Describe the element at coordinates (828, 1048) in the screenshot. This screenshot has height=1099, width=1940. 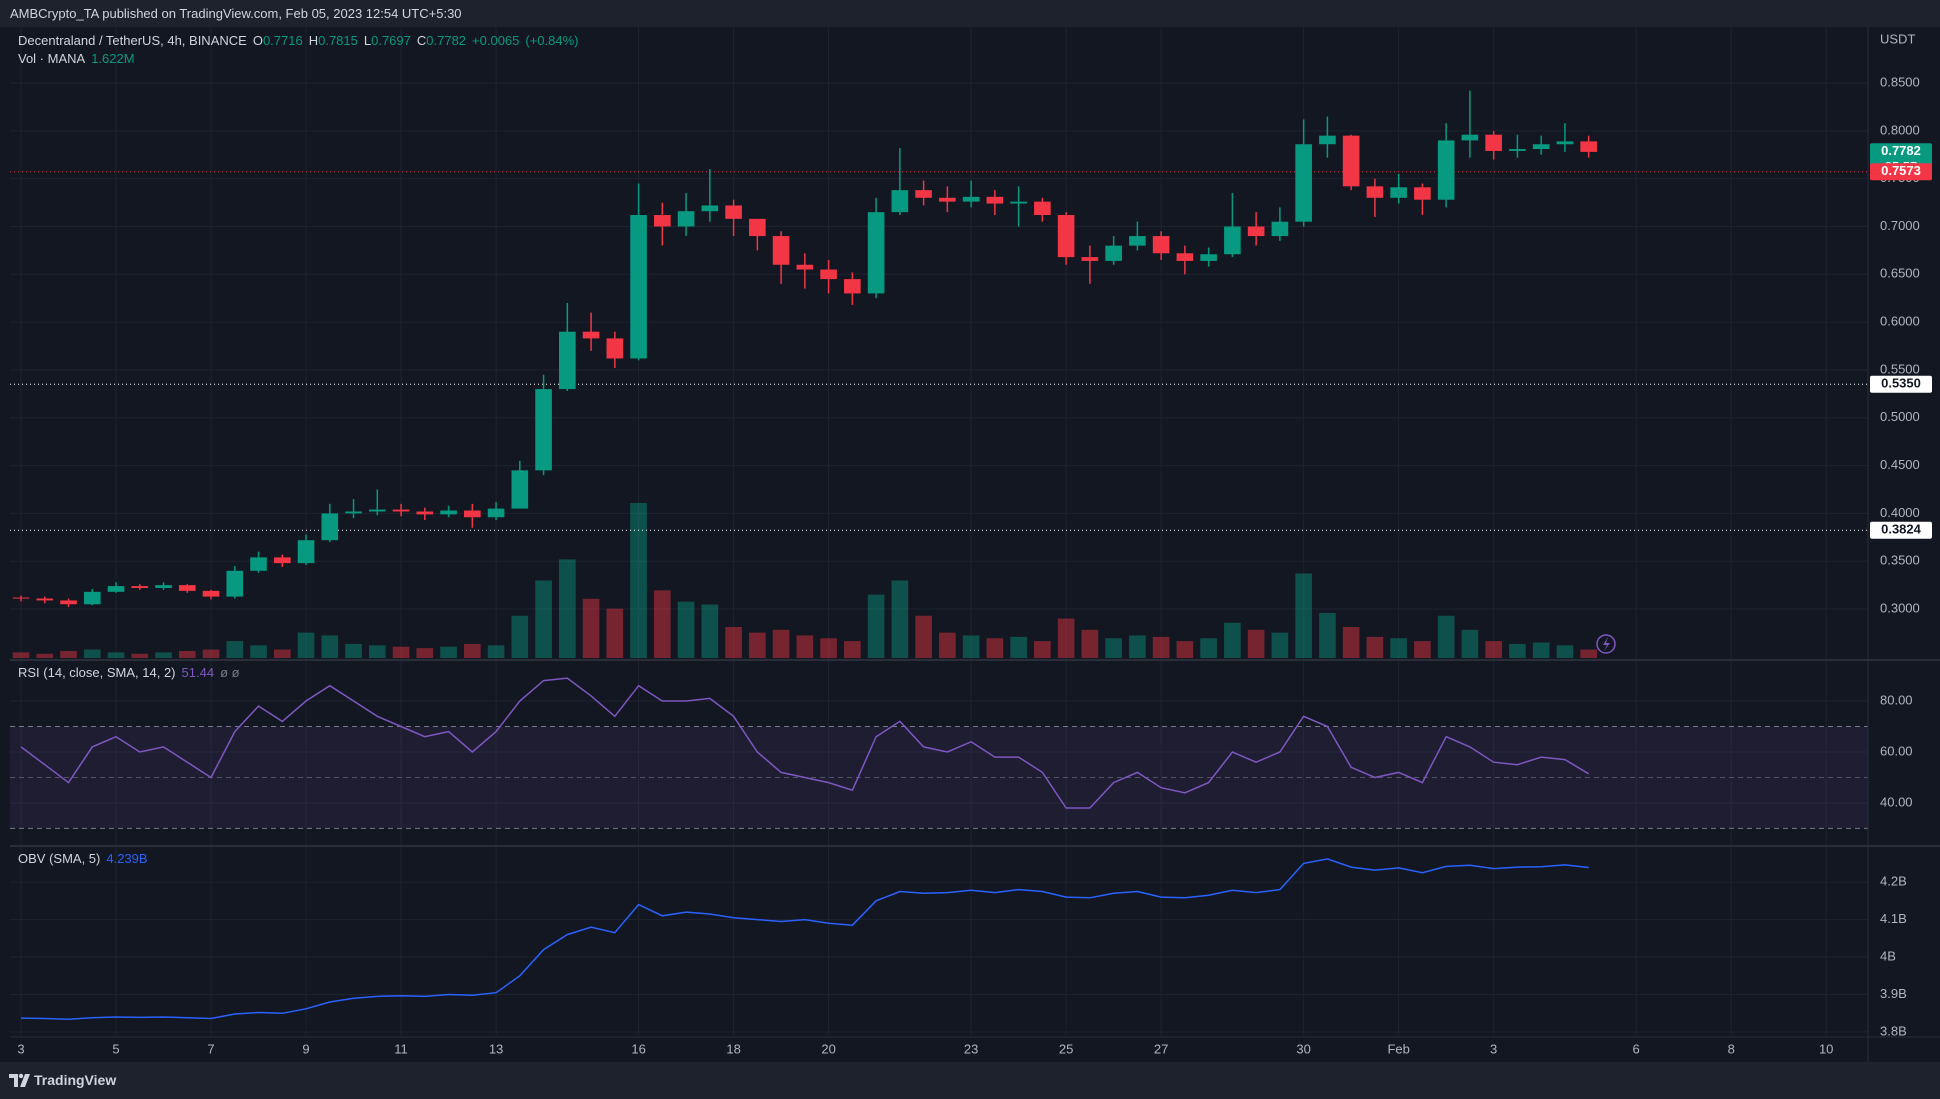
I see `x-tick-label: 20` at that location.